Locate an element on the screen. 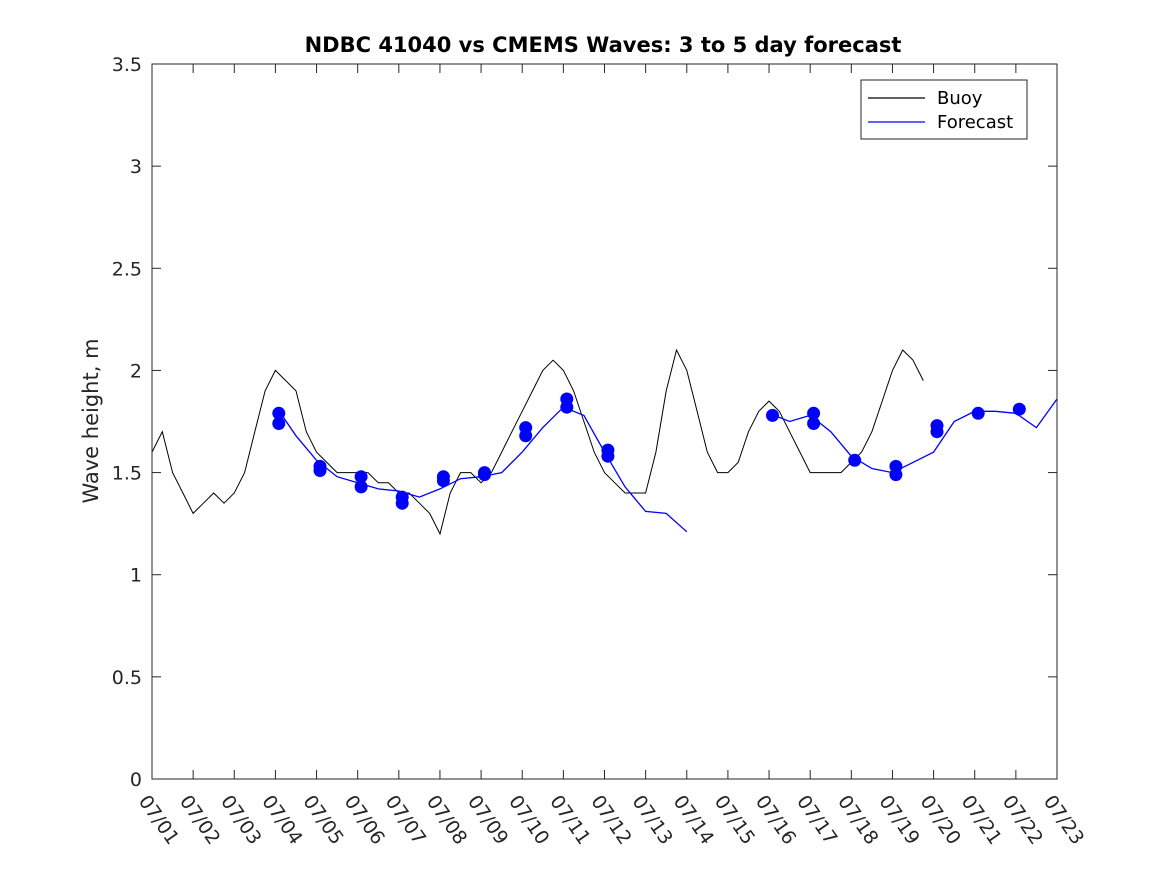 Image resolution: width=1167 pixels, height=875 pixels. x-tick-label: 07/14 is located at coordinates (693, 819).